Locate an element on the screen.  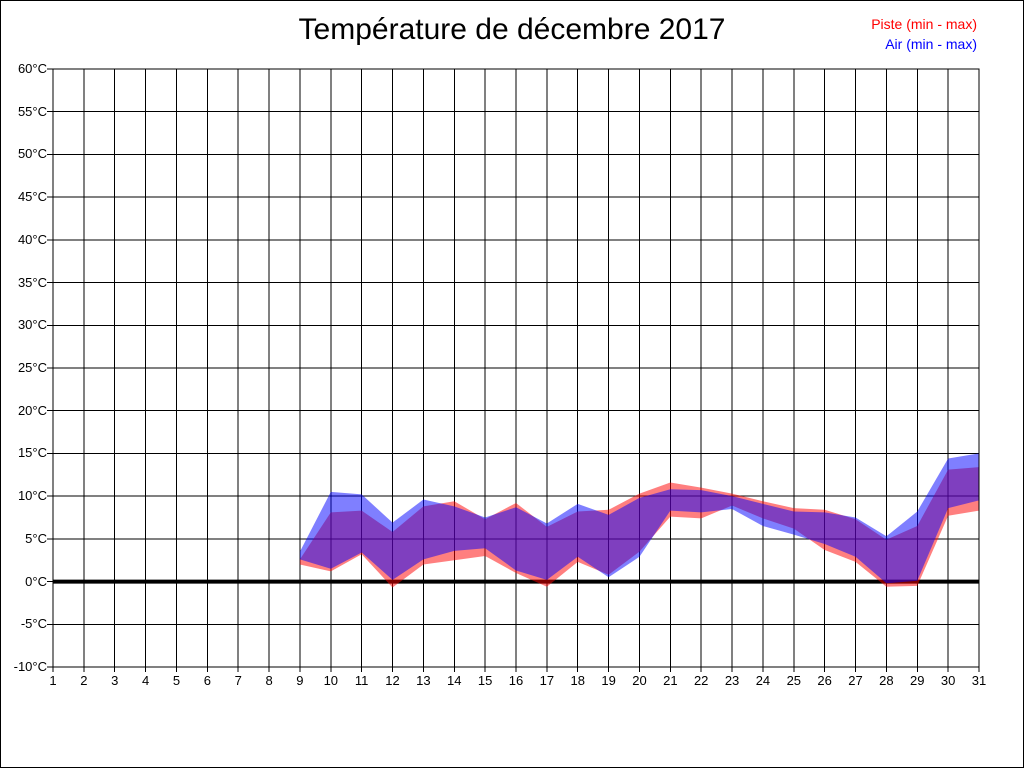
y-axis-tick-label: 60°C is located at coordinates (32, 68).